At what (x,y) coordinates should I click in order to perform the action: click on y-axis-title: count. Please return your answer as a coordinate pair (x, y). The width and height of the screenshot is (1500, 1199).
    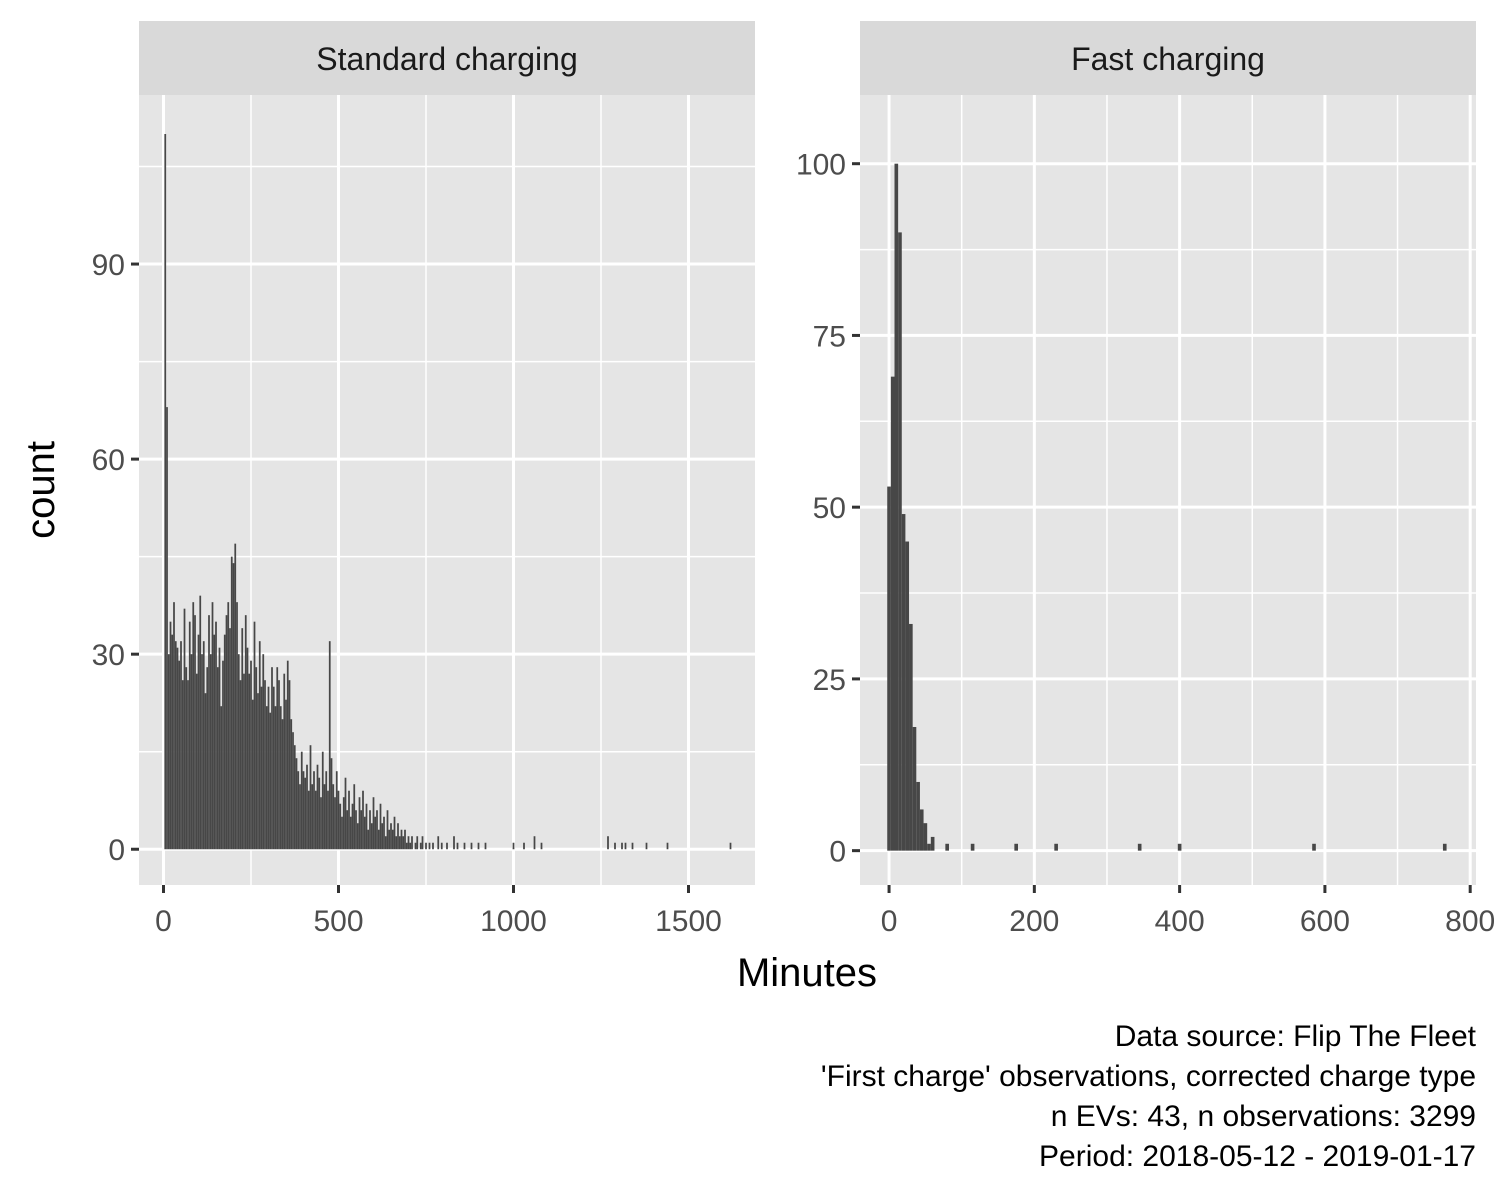
    Looking at the image, I should click on (41, 490).